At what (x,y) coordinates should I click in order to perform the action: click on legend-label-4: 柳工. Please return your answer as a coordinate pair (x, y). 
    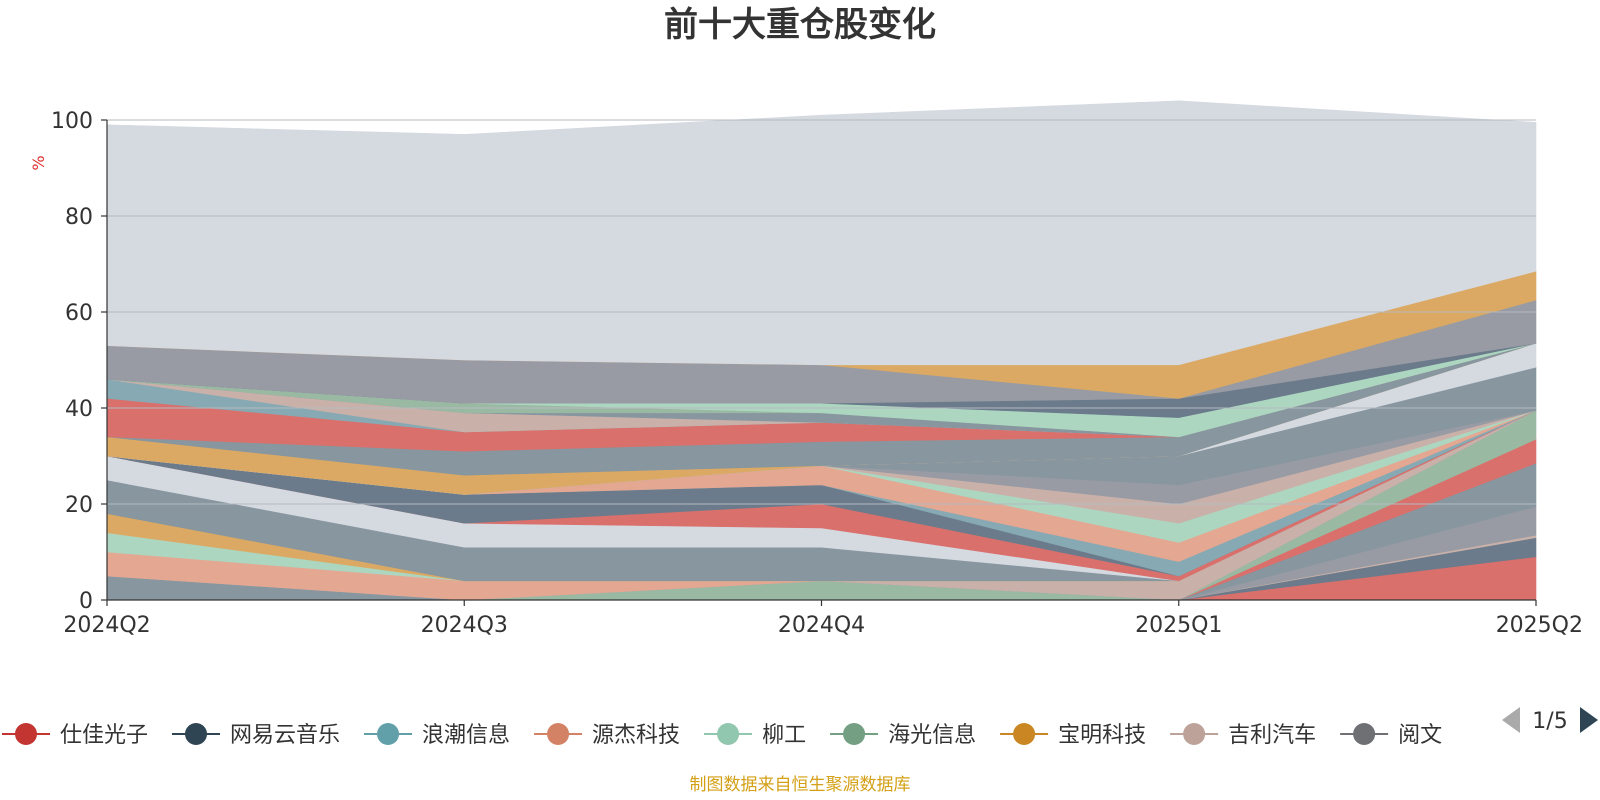
    Looking at the image, I should click on (784, 735).